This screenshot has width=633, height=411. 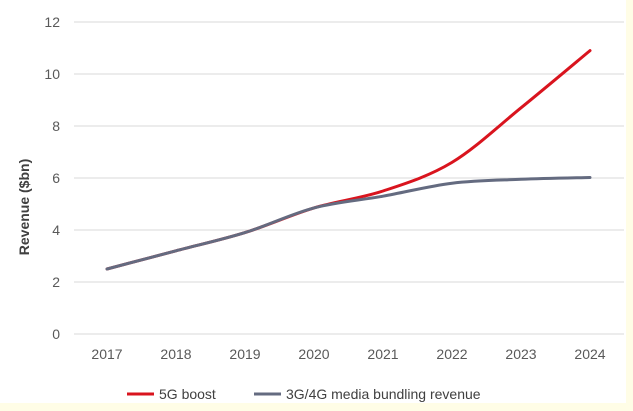 I want to click on x-tick-label: 2021, so click(x=382, y=354).